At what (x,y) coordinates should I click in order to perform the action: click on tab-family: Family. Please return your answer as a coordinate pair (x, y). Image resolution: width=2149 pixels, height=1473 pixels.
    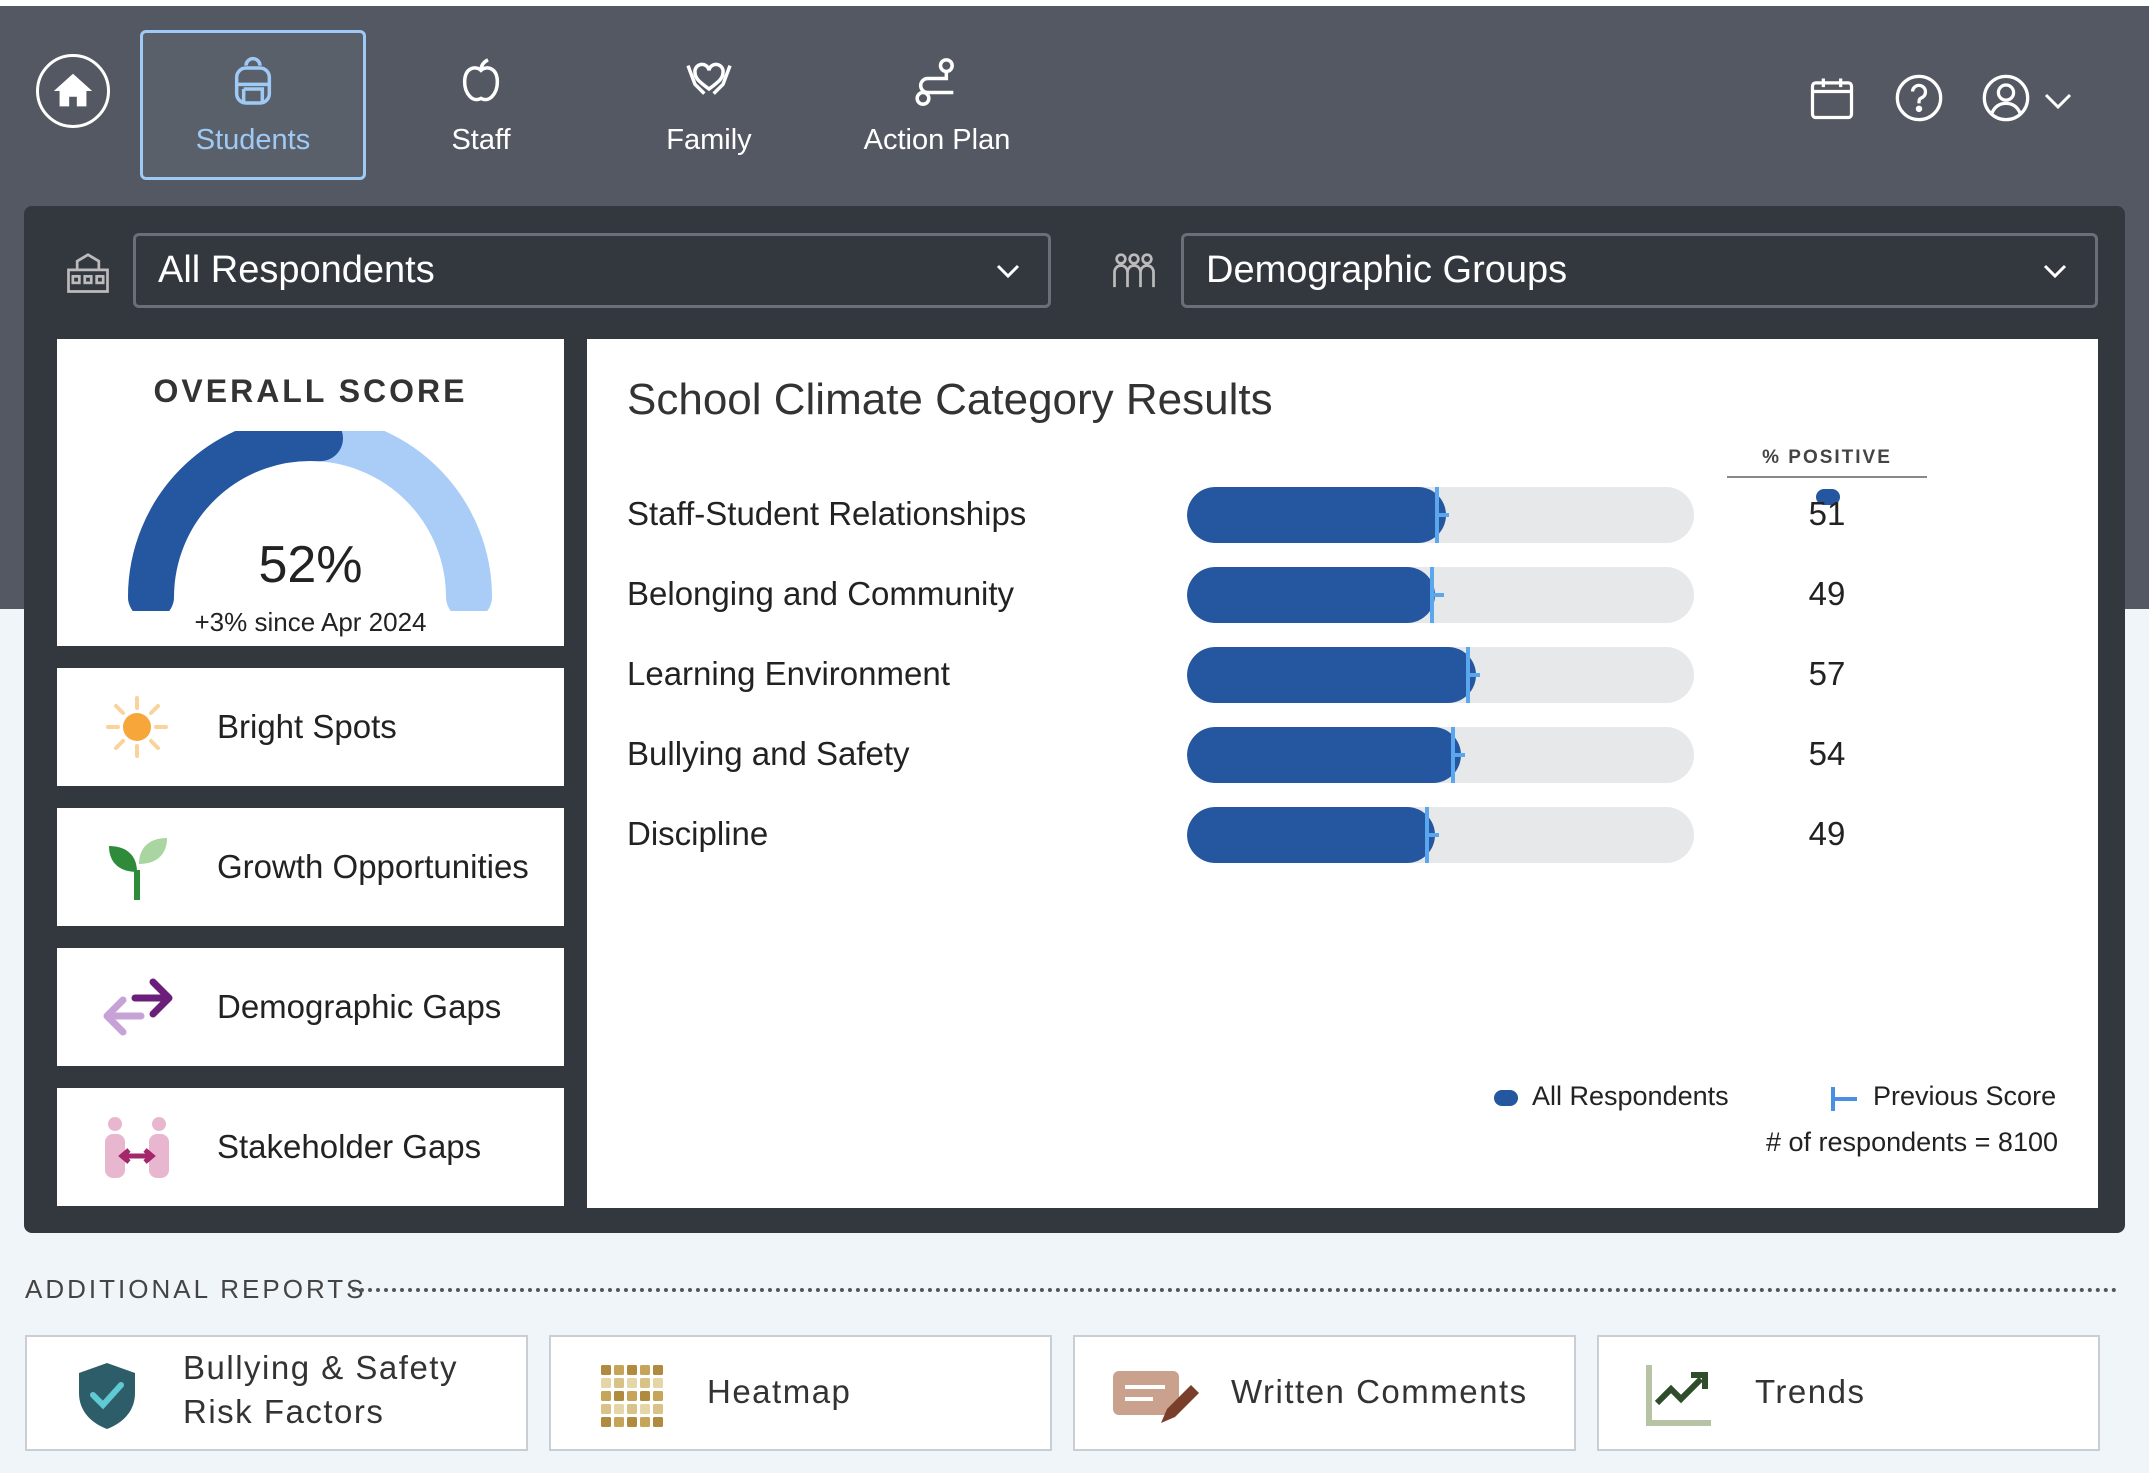
    Looking at the image, I should click on (709, 105).